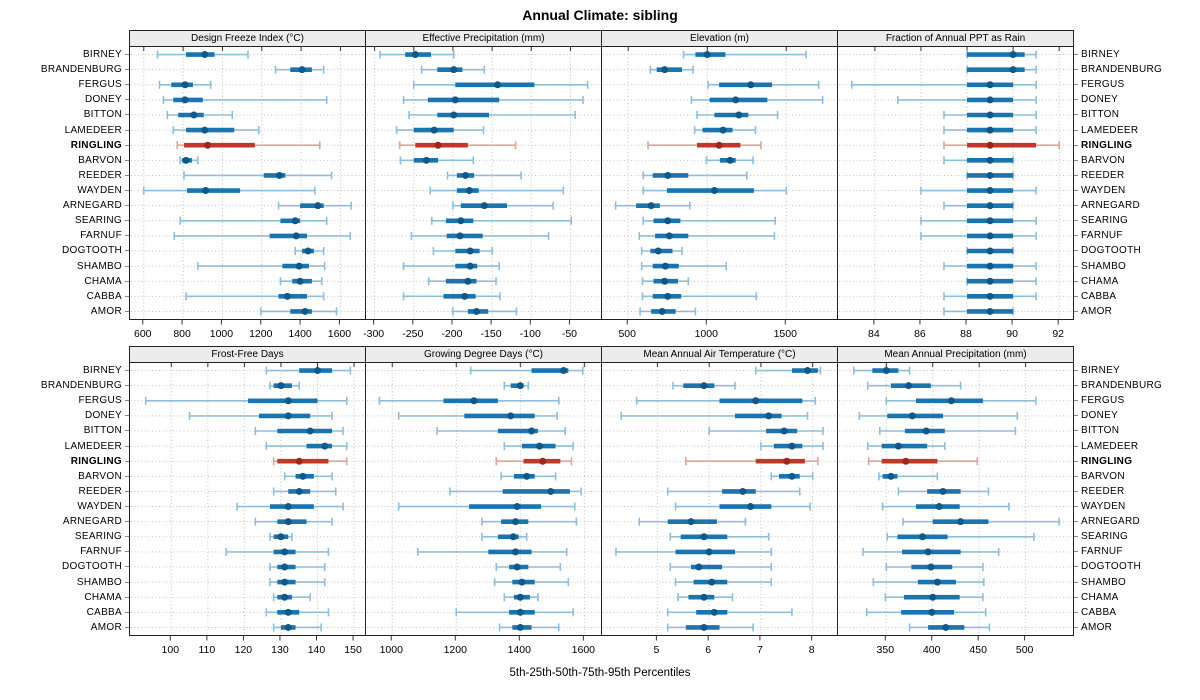 The image size is (1200, 700). I want to click on percentile-row-amor, so click(529, 627).